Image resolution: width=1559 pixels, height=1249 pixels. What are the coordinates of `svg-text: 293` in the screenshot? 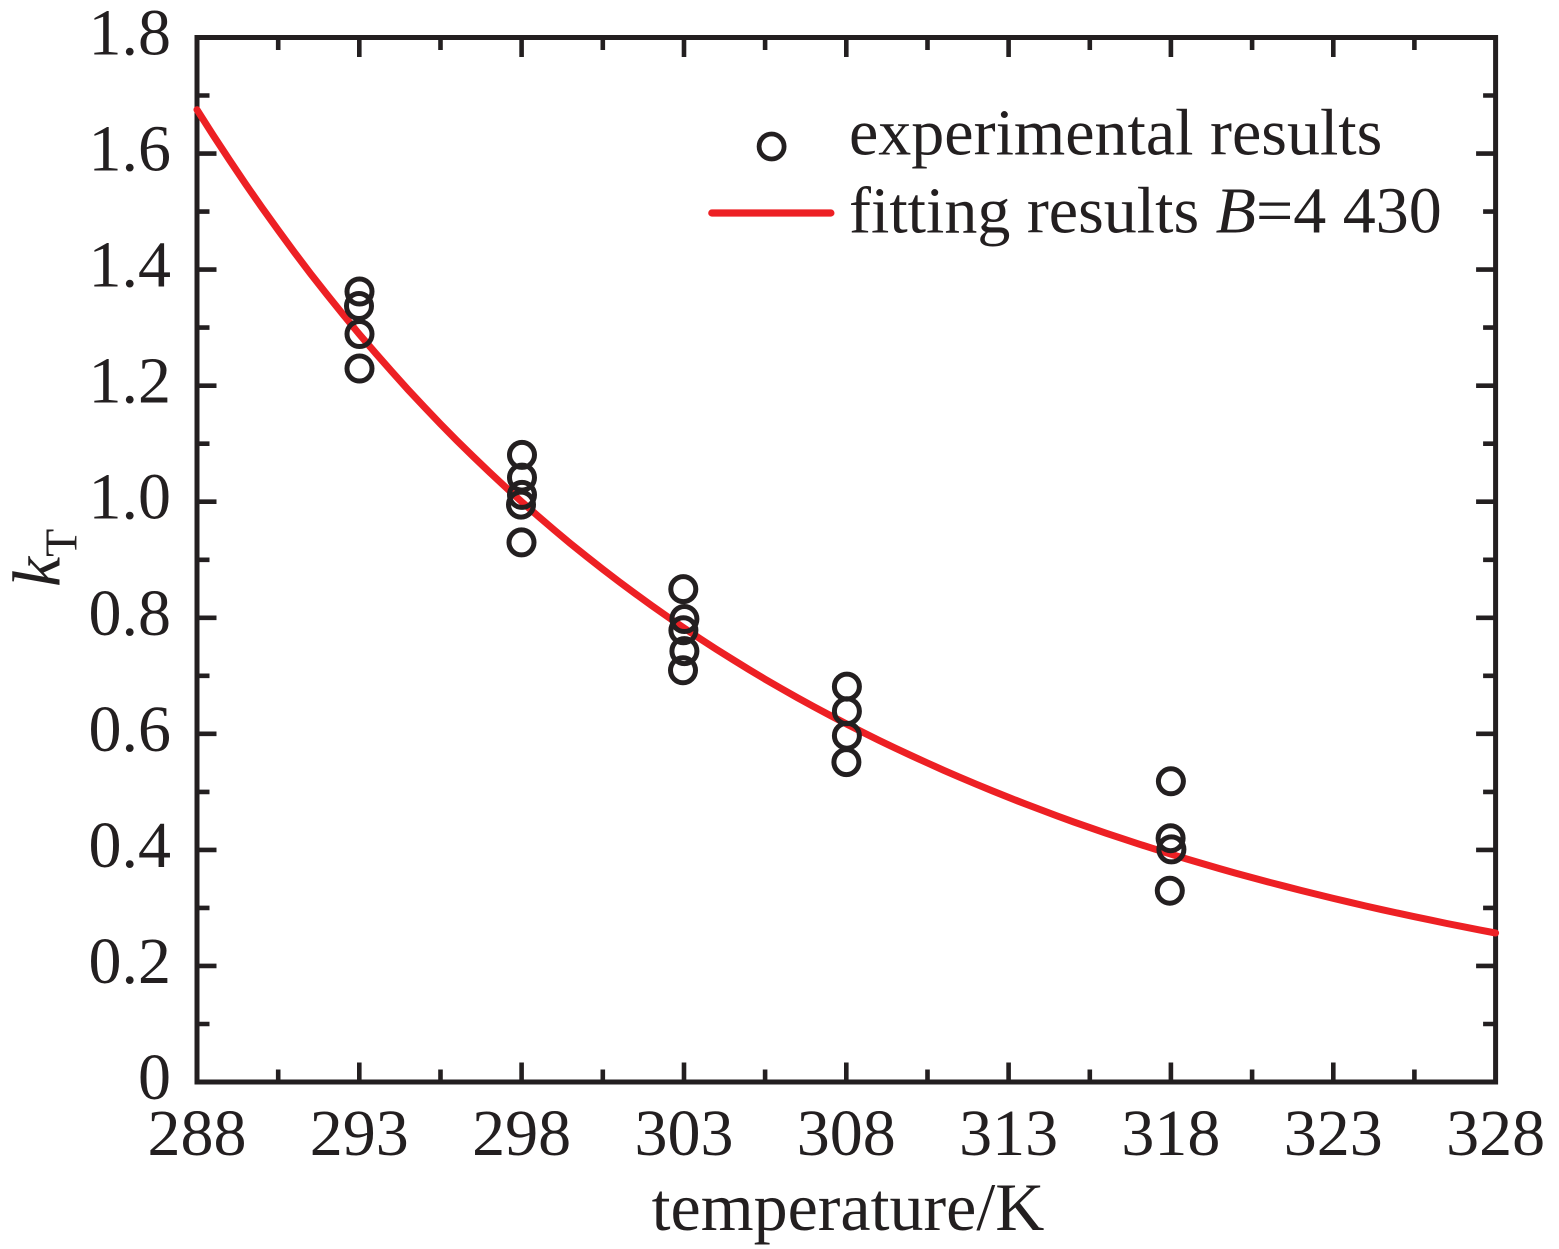 It's located at (359, 1133).